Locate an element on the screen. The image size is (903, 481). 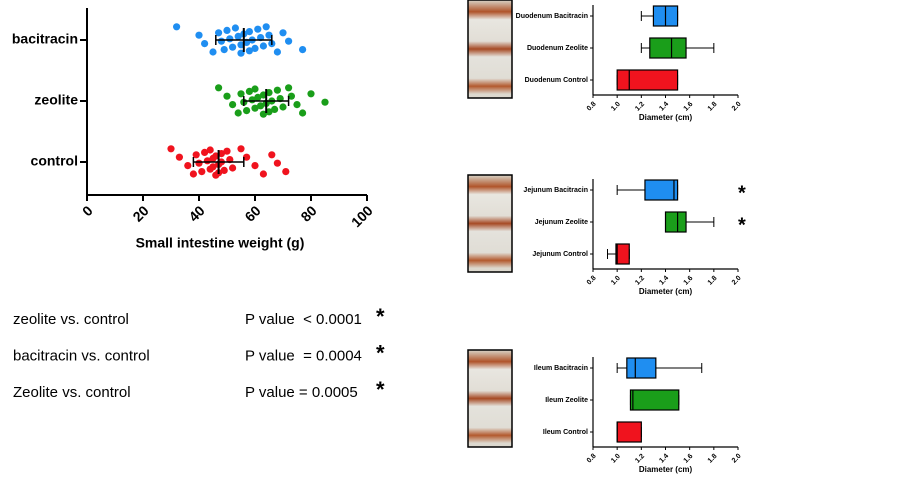
y-tick-label: control is located at coordinates (54, 161).